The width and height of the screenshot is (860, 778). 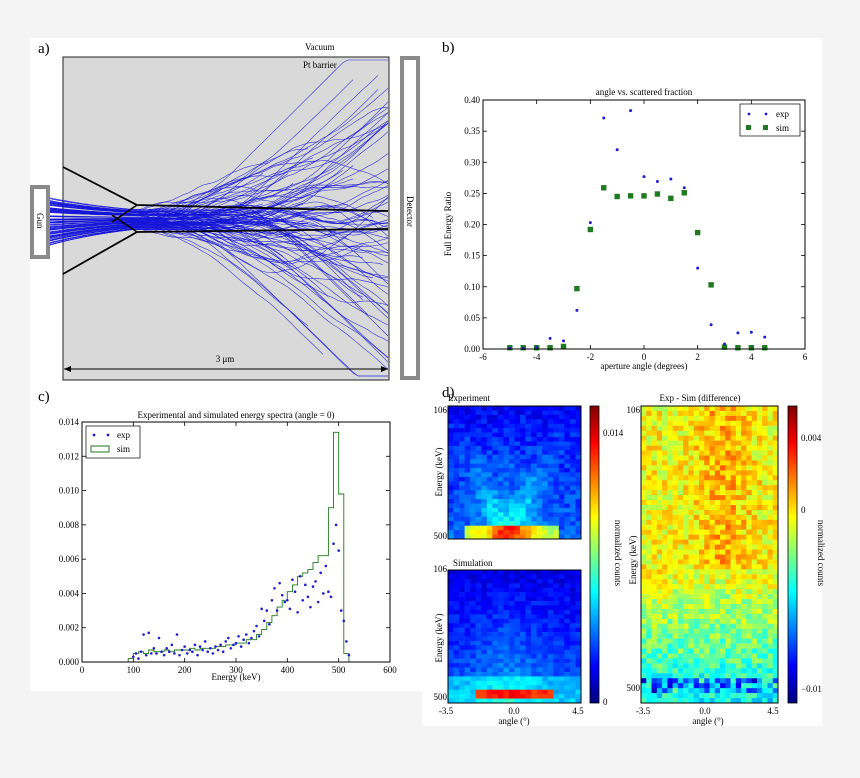 I want to click on x-tick-label: 600, so click(x=390, y=670).